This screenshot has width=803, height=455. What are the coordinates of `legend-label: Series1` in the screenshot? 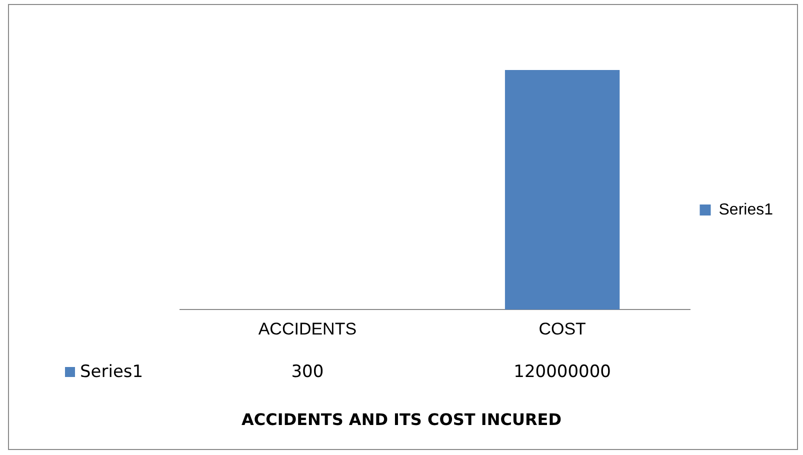 It's located at (746, 209).